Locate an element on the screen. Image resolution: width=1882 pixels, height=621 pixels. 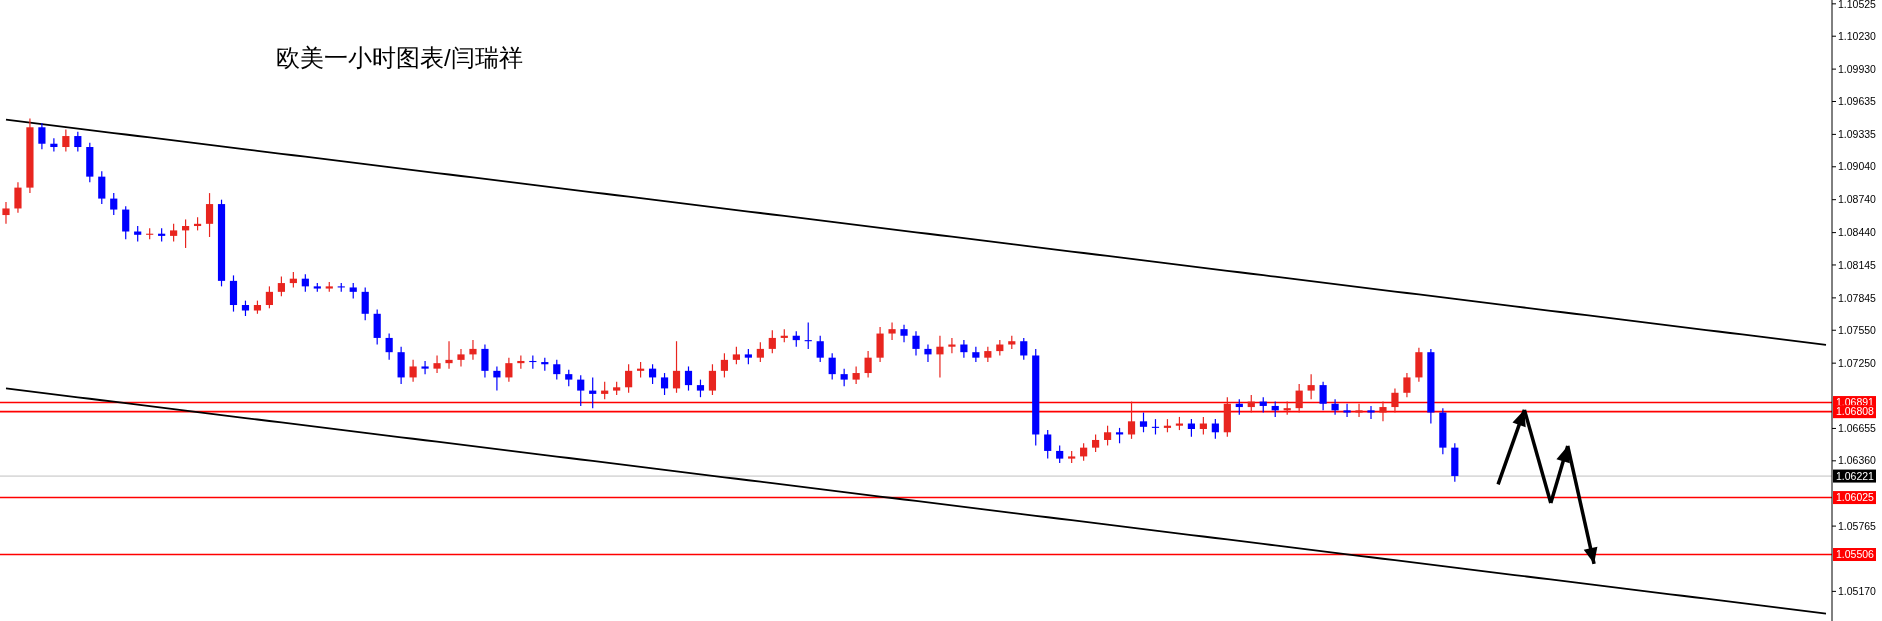
ref-line-label: 1.06025 is located at coordinates (1855, 497).